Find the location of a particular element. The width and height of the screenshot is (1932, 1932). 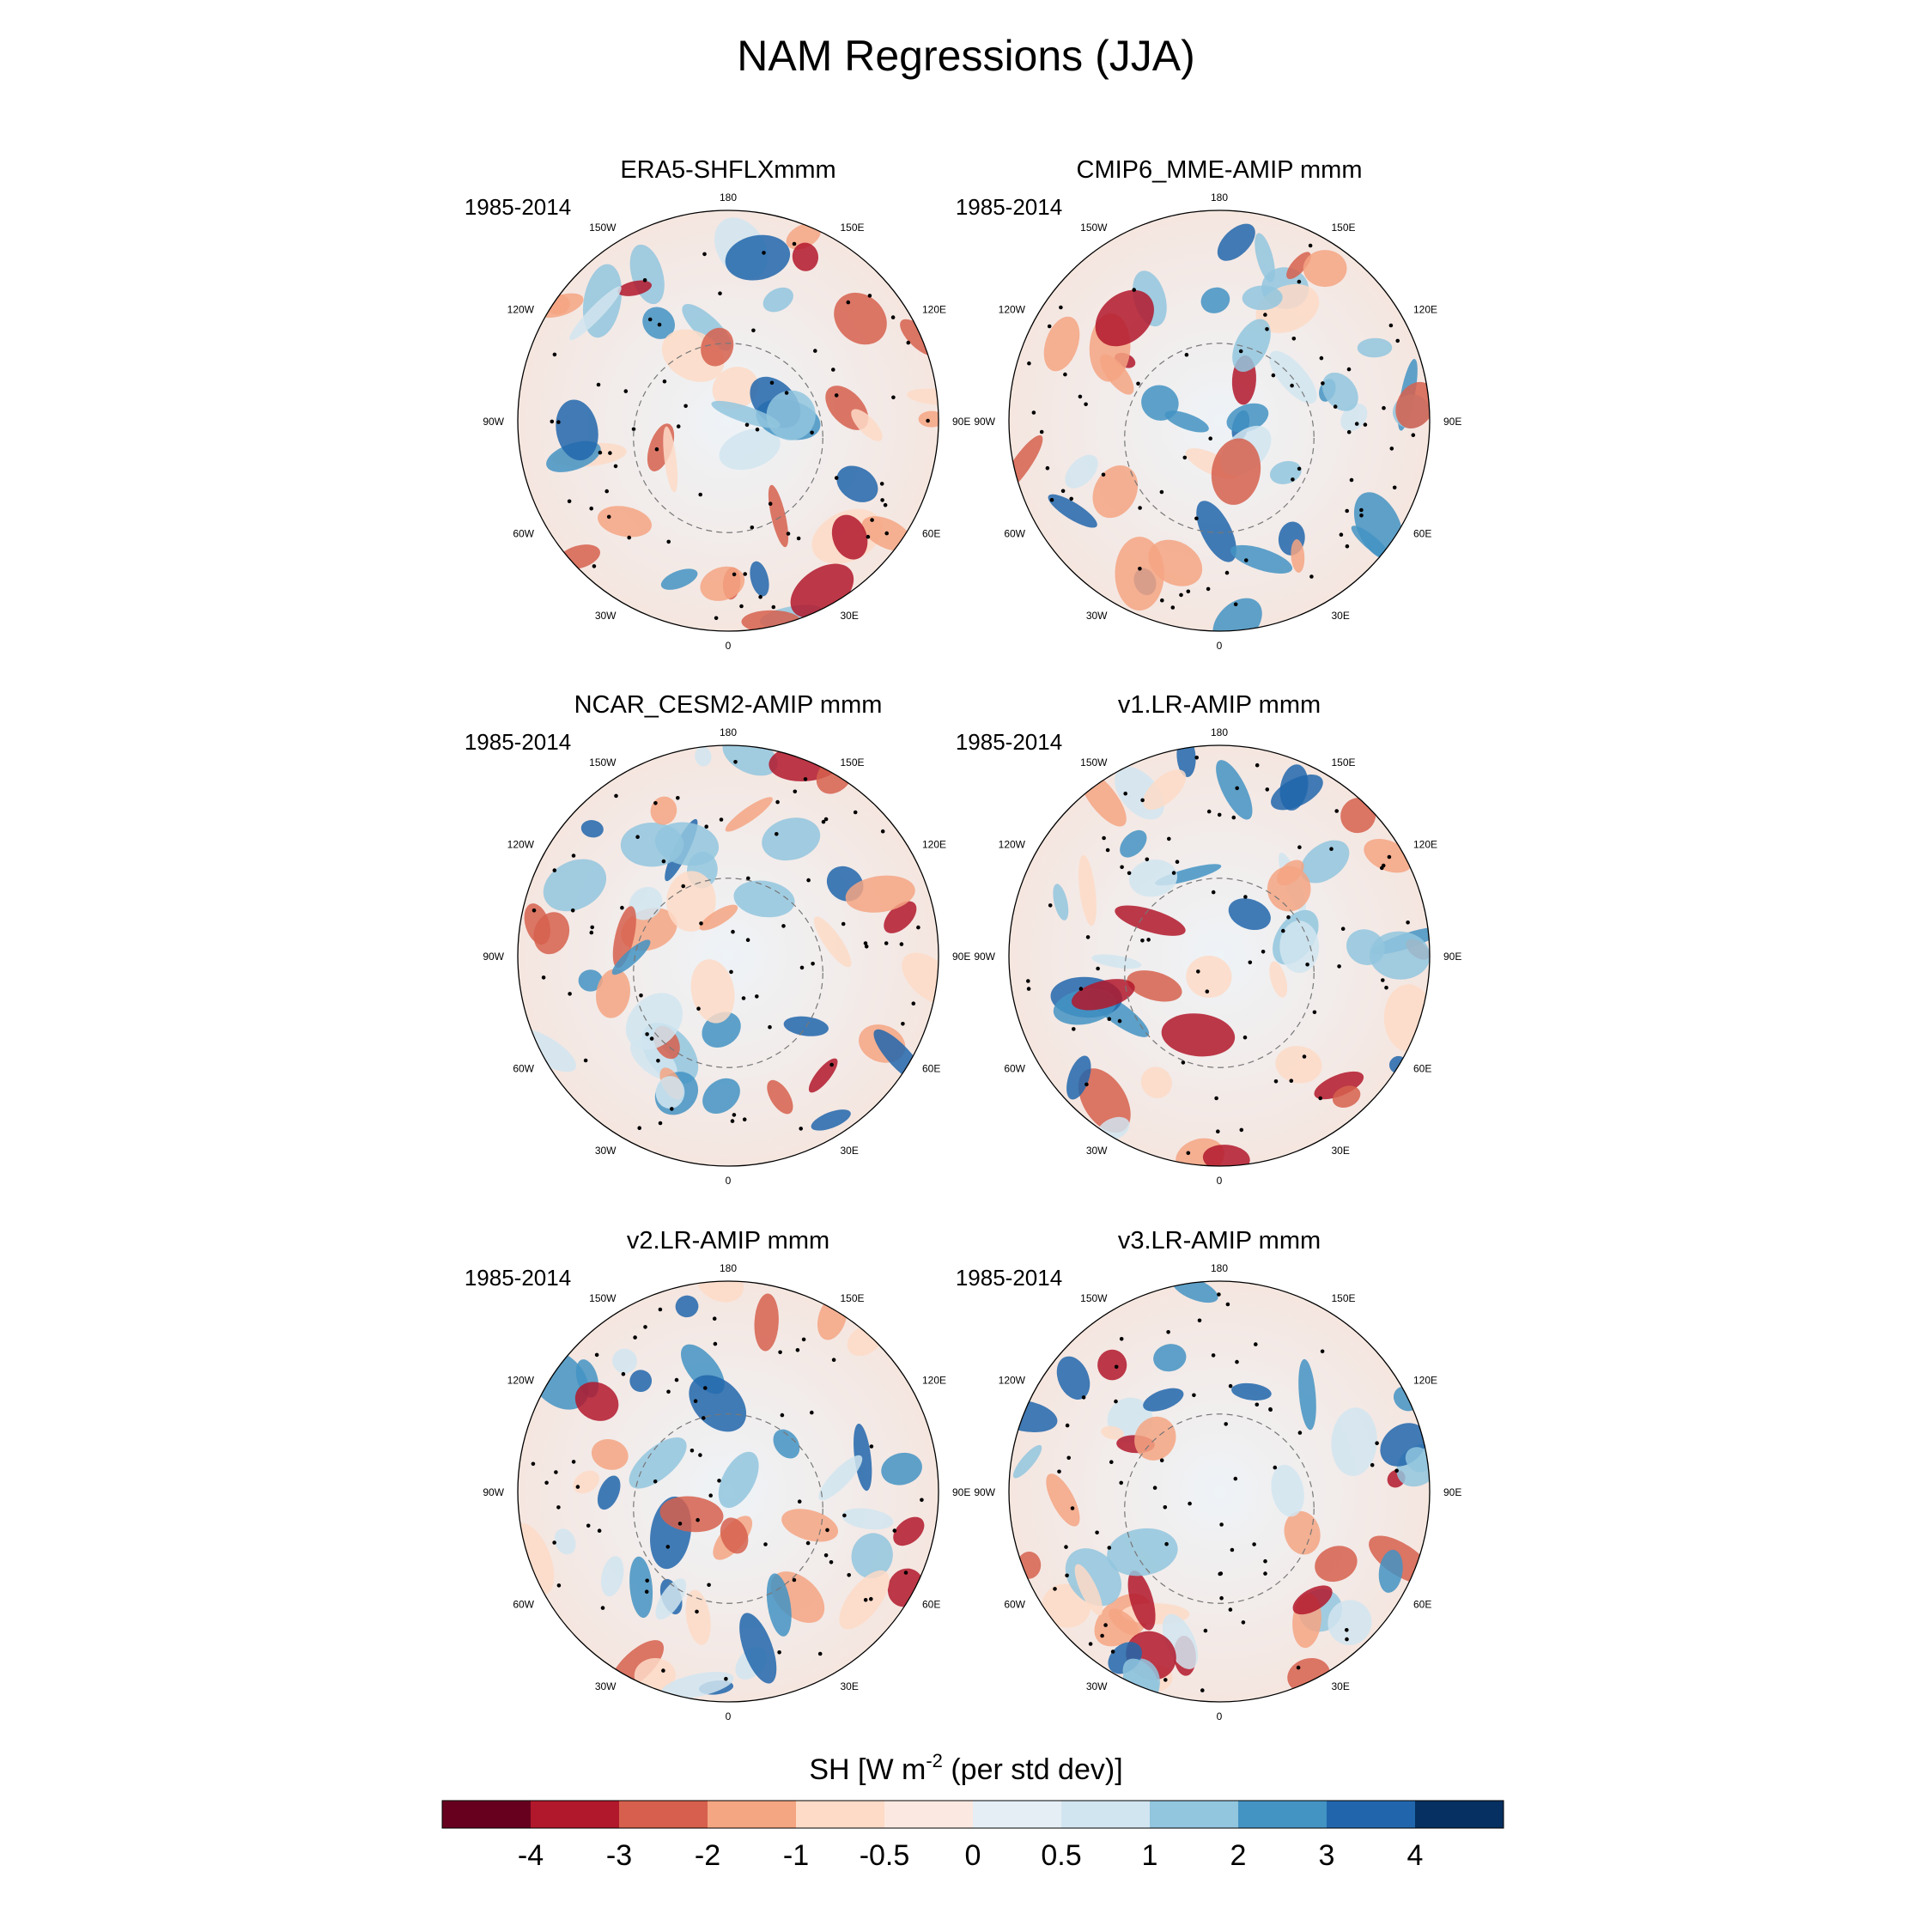

colorbar-tick-label: -4 is located at coordinates (531, 1856).